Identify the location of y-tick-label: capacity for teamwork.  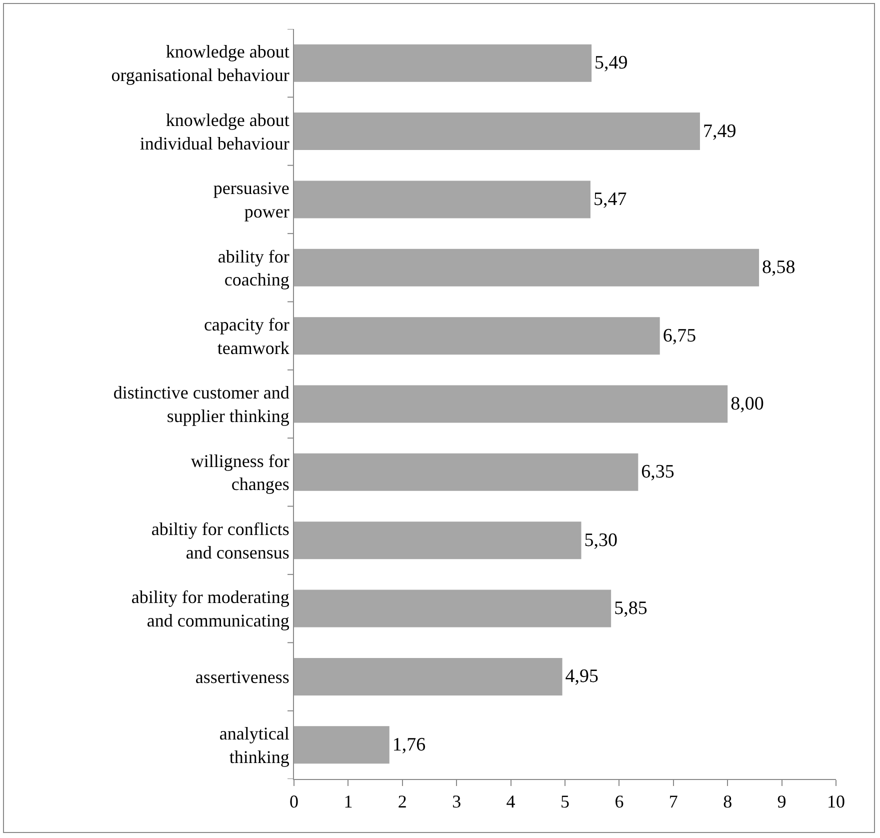
(247, 336).